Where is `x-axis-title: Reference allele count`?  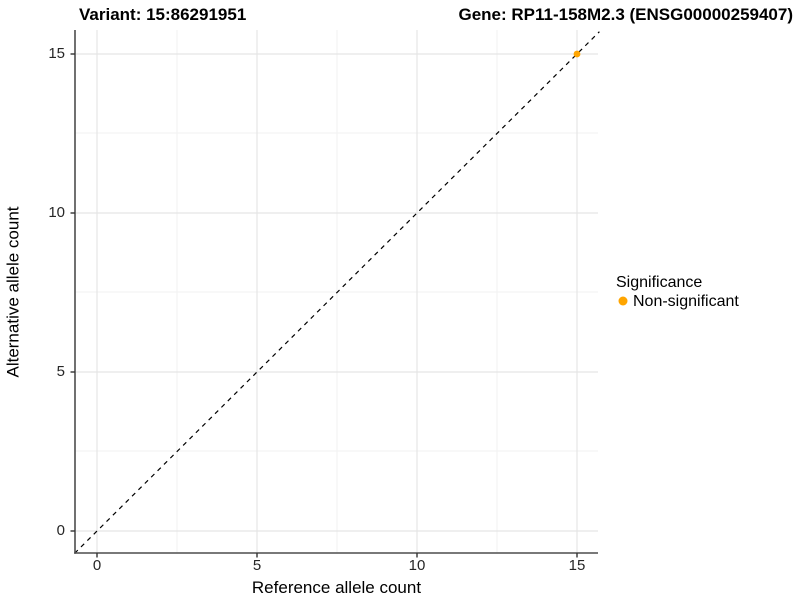 x-axis-title: Reference allele count is located at coordinates (336, 587).